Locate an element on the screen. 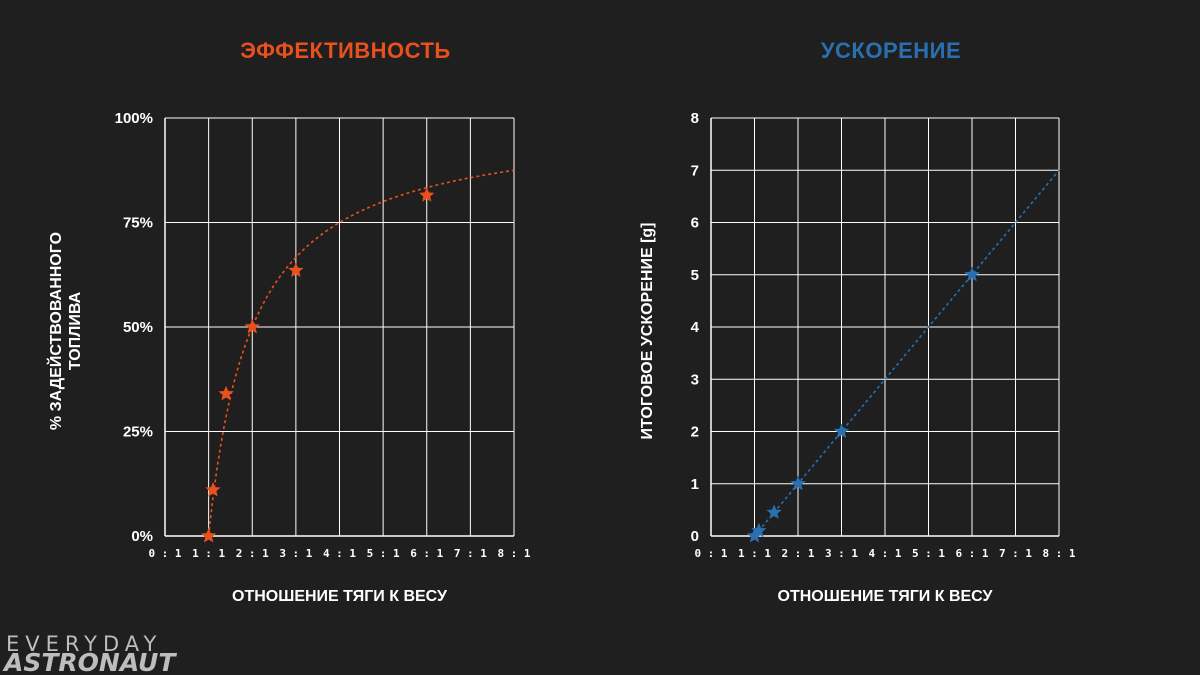 The width and height of the screenshot is (1200, 675). y-axis-label: ИТОГОВОЕ УСКОРЕНИЕ [g] is located at coordinates (647, 330).